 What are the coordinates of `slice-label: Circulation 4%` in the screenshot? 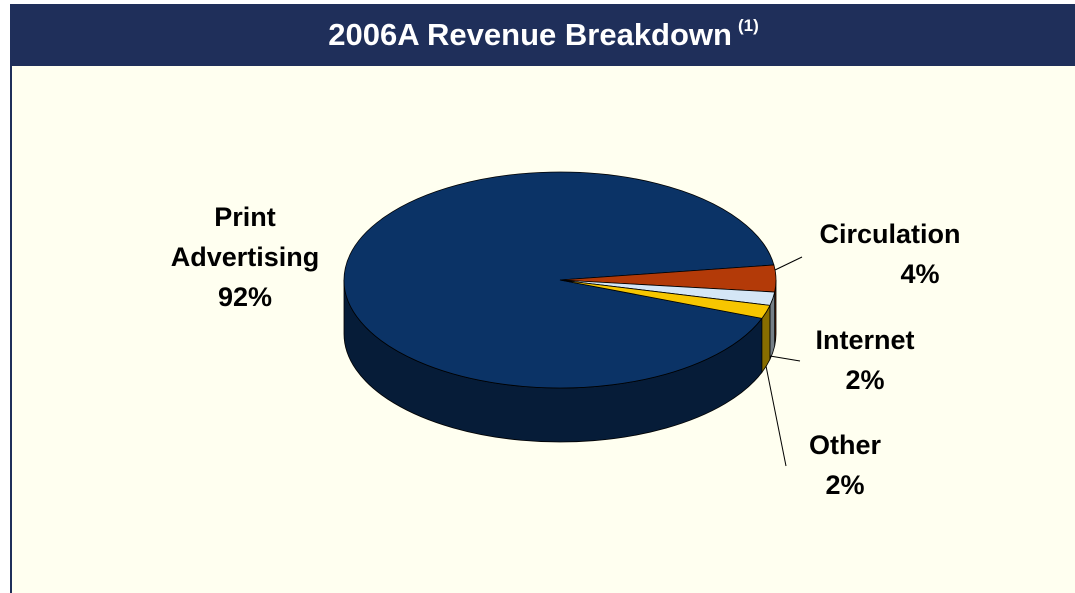 It's located at (890, 254).